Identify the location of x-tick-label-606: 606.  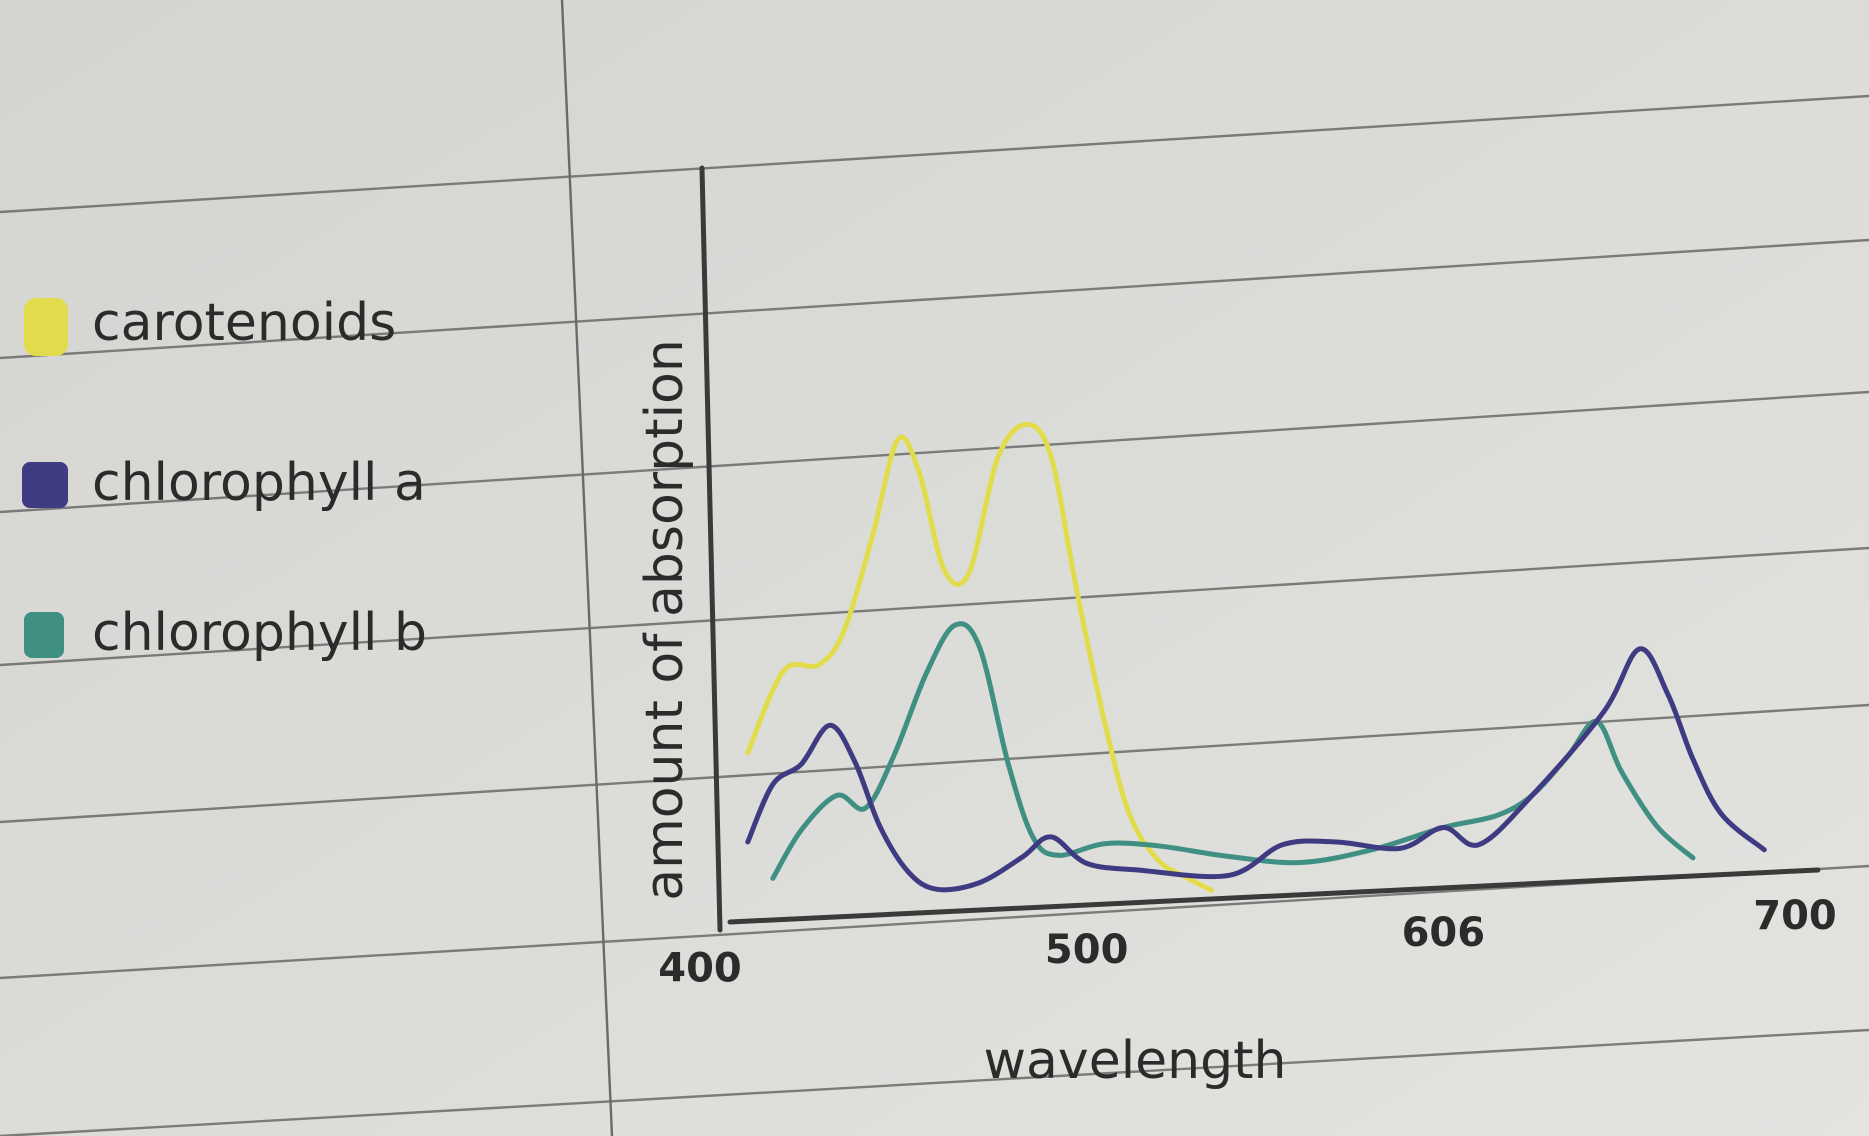
(1444, 933).